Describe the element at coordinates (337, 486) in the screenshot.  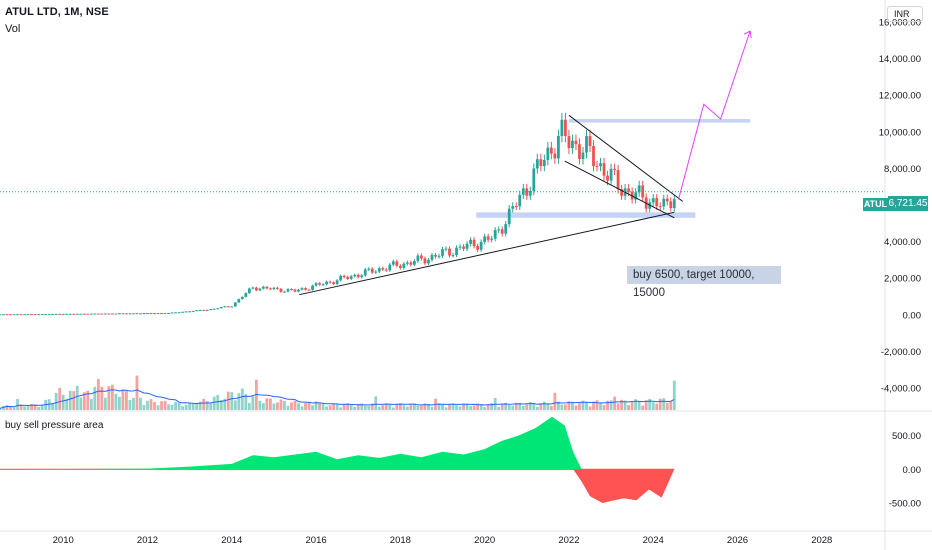
I see `pressure-negative-area` at that location.